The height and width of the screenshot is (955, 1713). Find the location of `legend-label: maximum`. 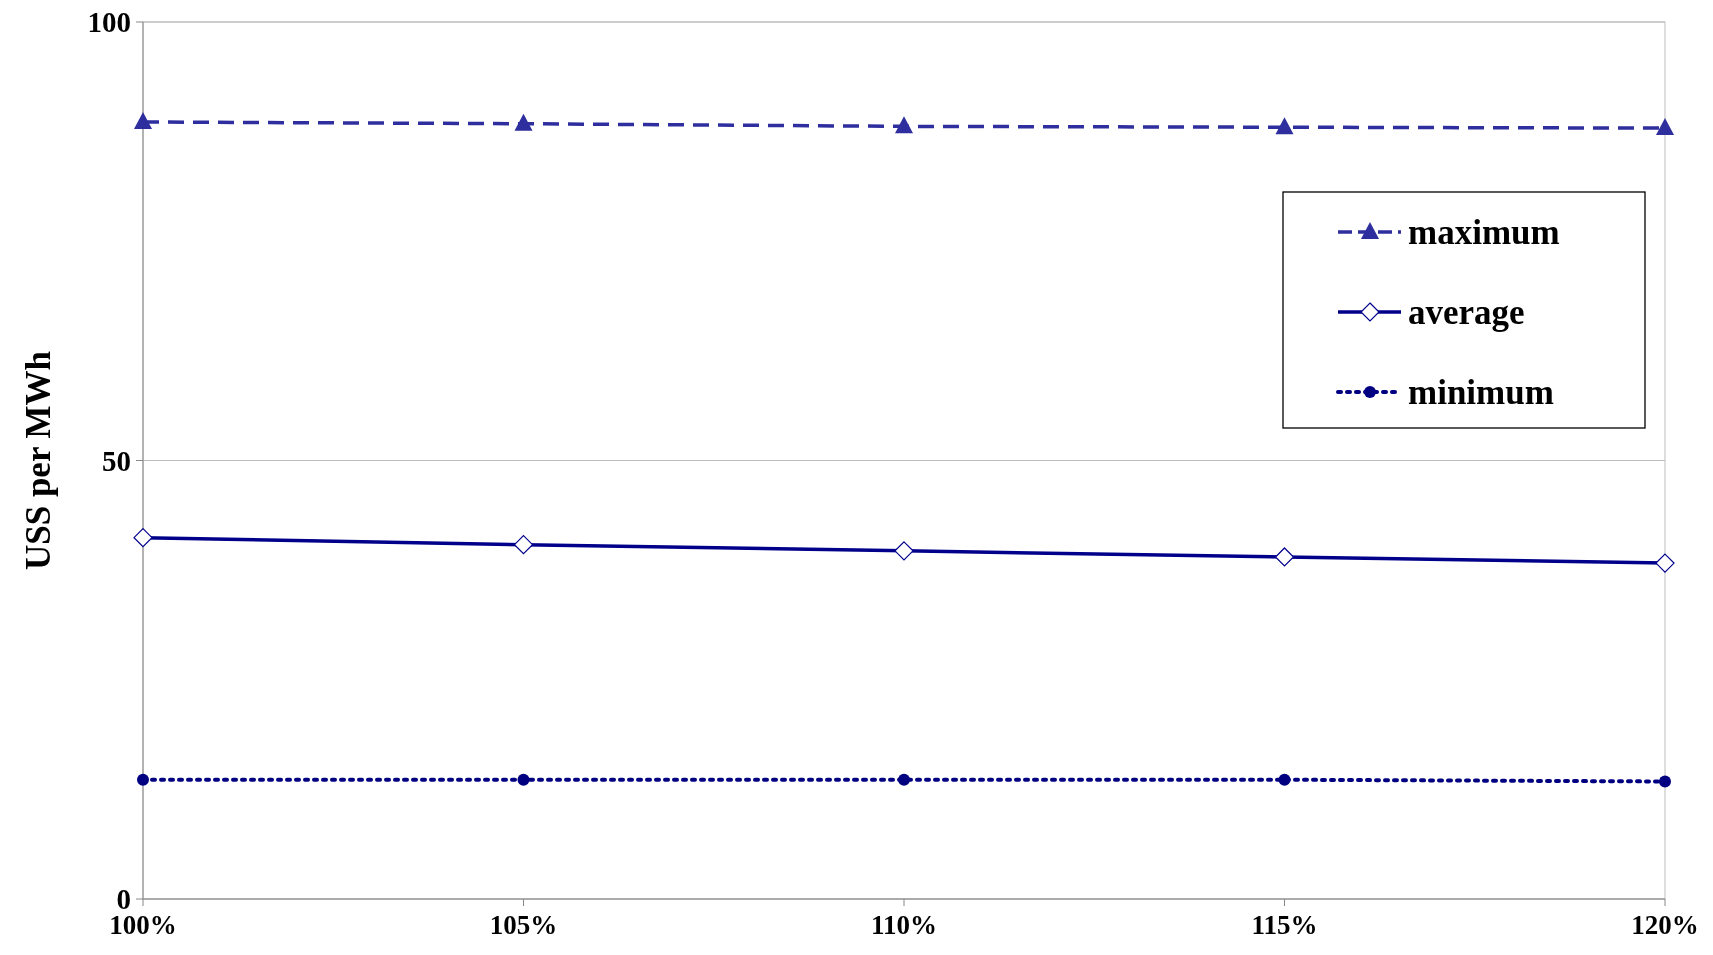

legend-label: maximum is located at coordinates (1484, 233).